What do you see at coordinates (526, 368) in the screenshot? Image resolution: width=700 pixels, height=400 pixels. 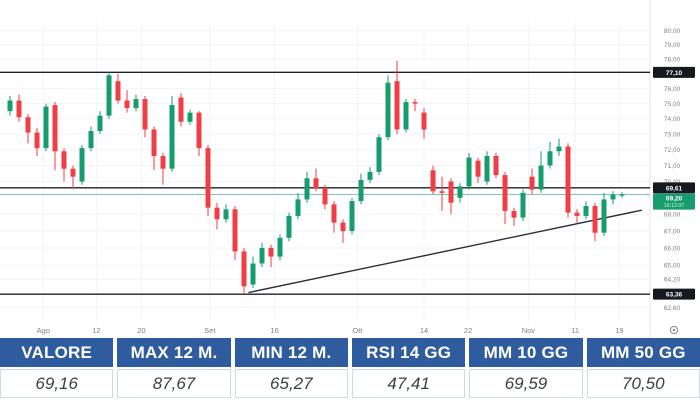 I see `table-column-mm10: MM 10 GG 69,59` at bounding box center [526, 368].